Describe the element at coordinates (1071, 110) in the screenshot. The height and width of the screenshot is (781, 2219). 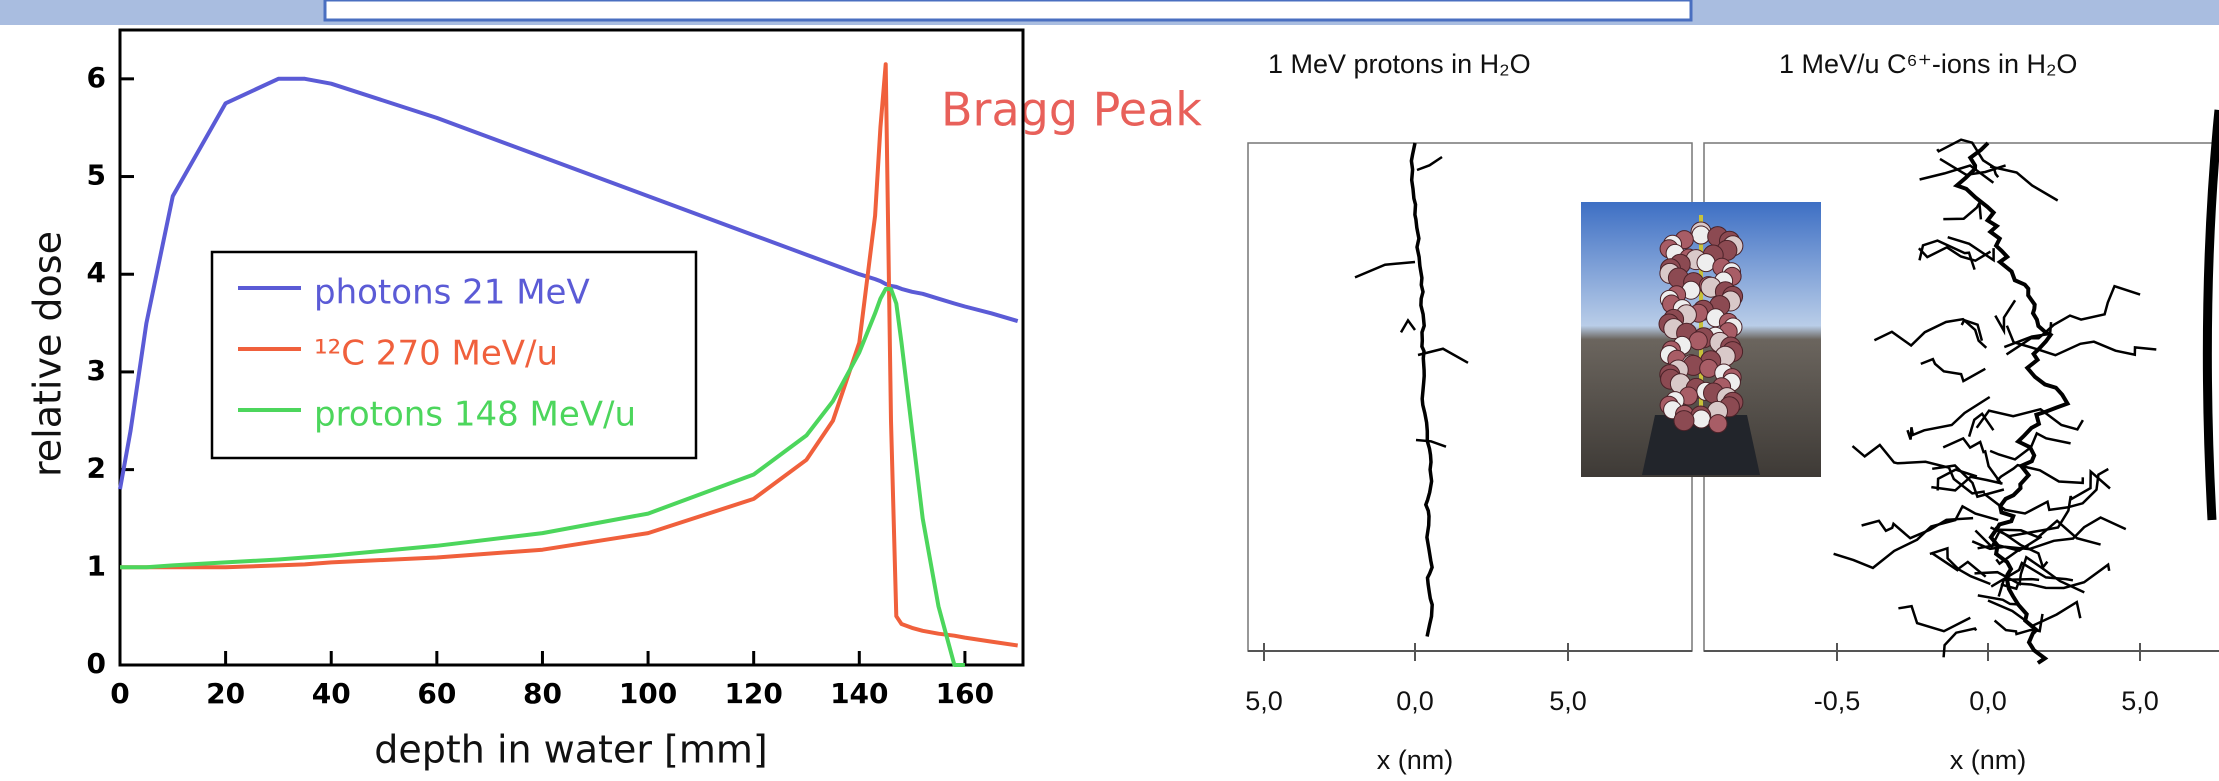
I see `annotation: Bragg Peak` at that location.